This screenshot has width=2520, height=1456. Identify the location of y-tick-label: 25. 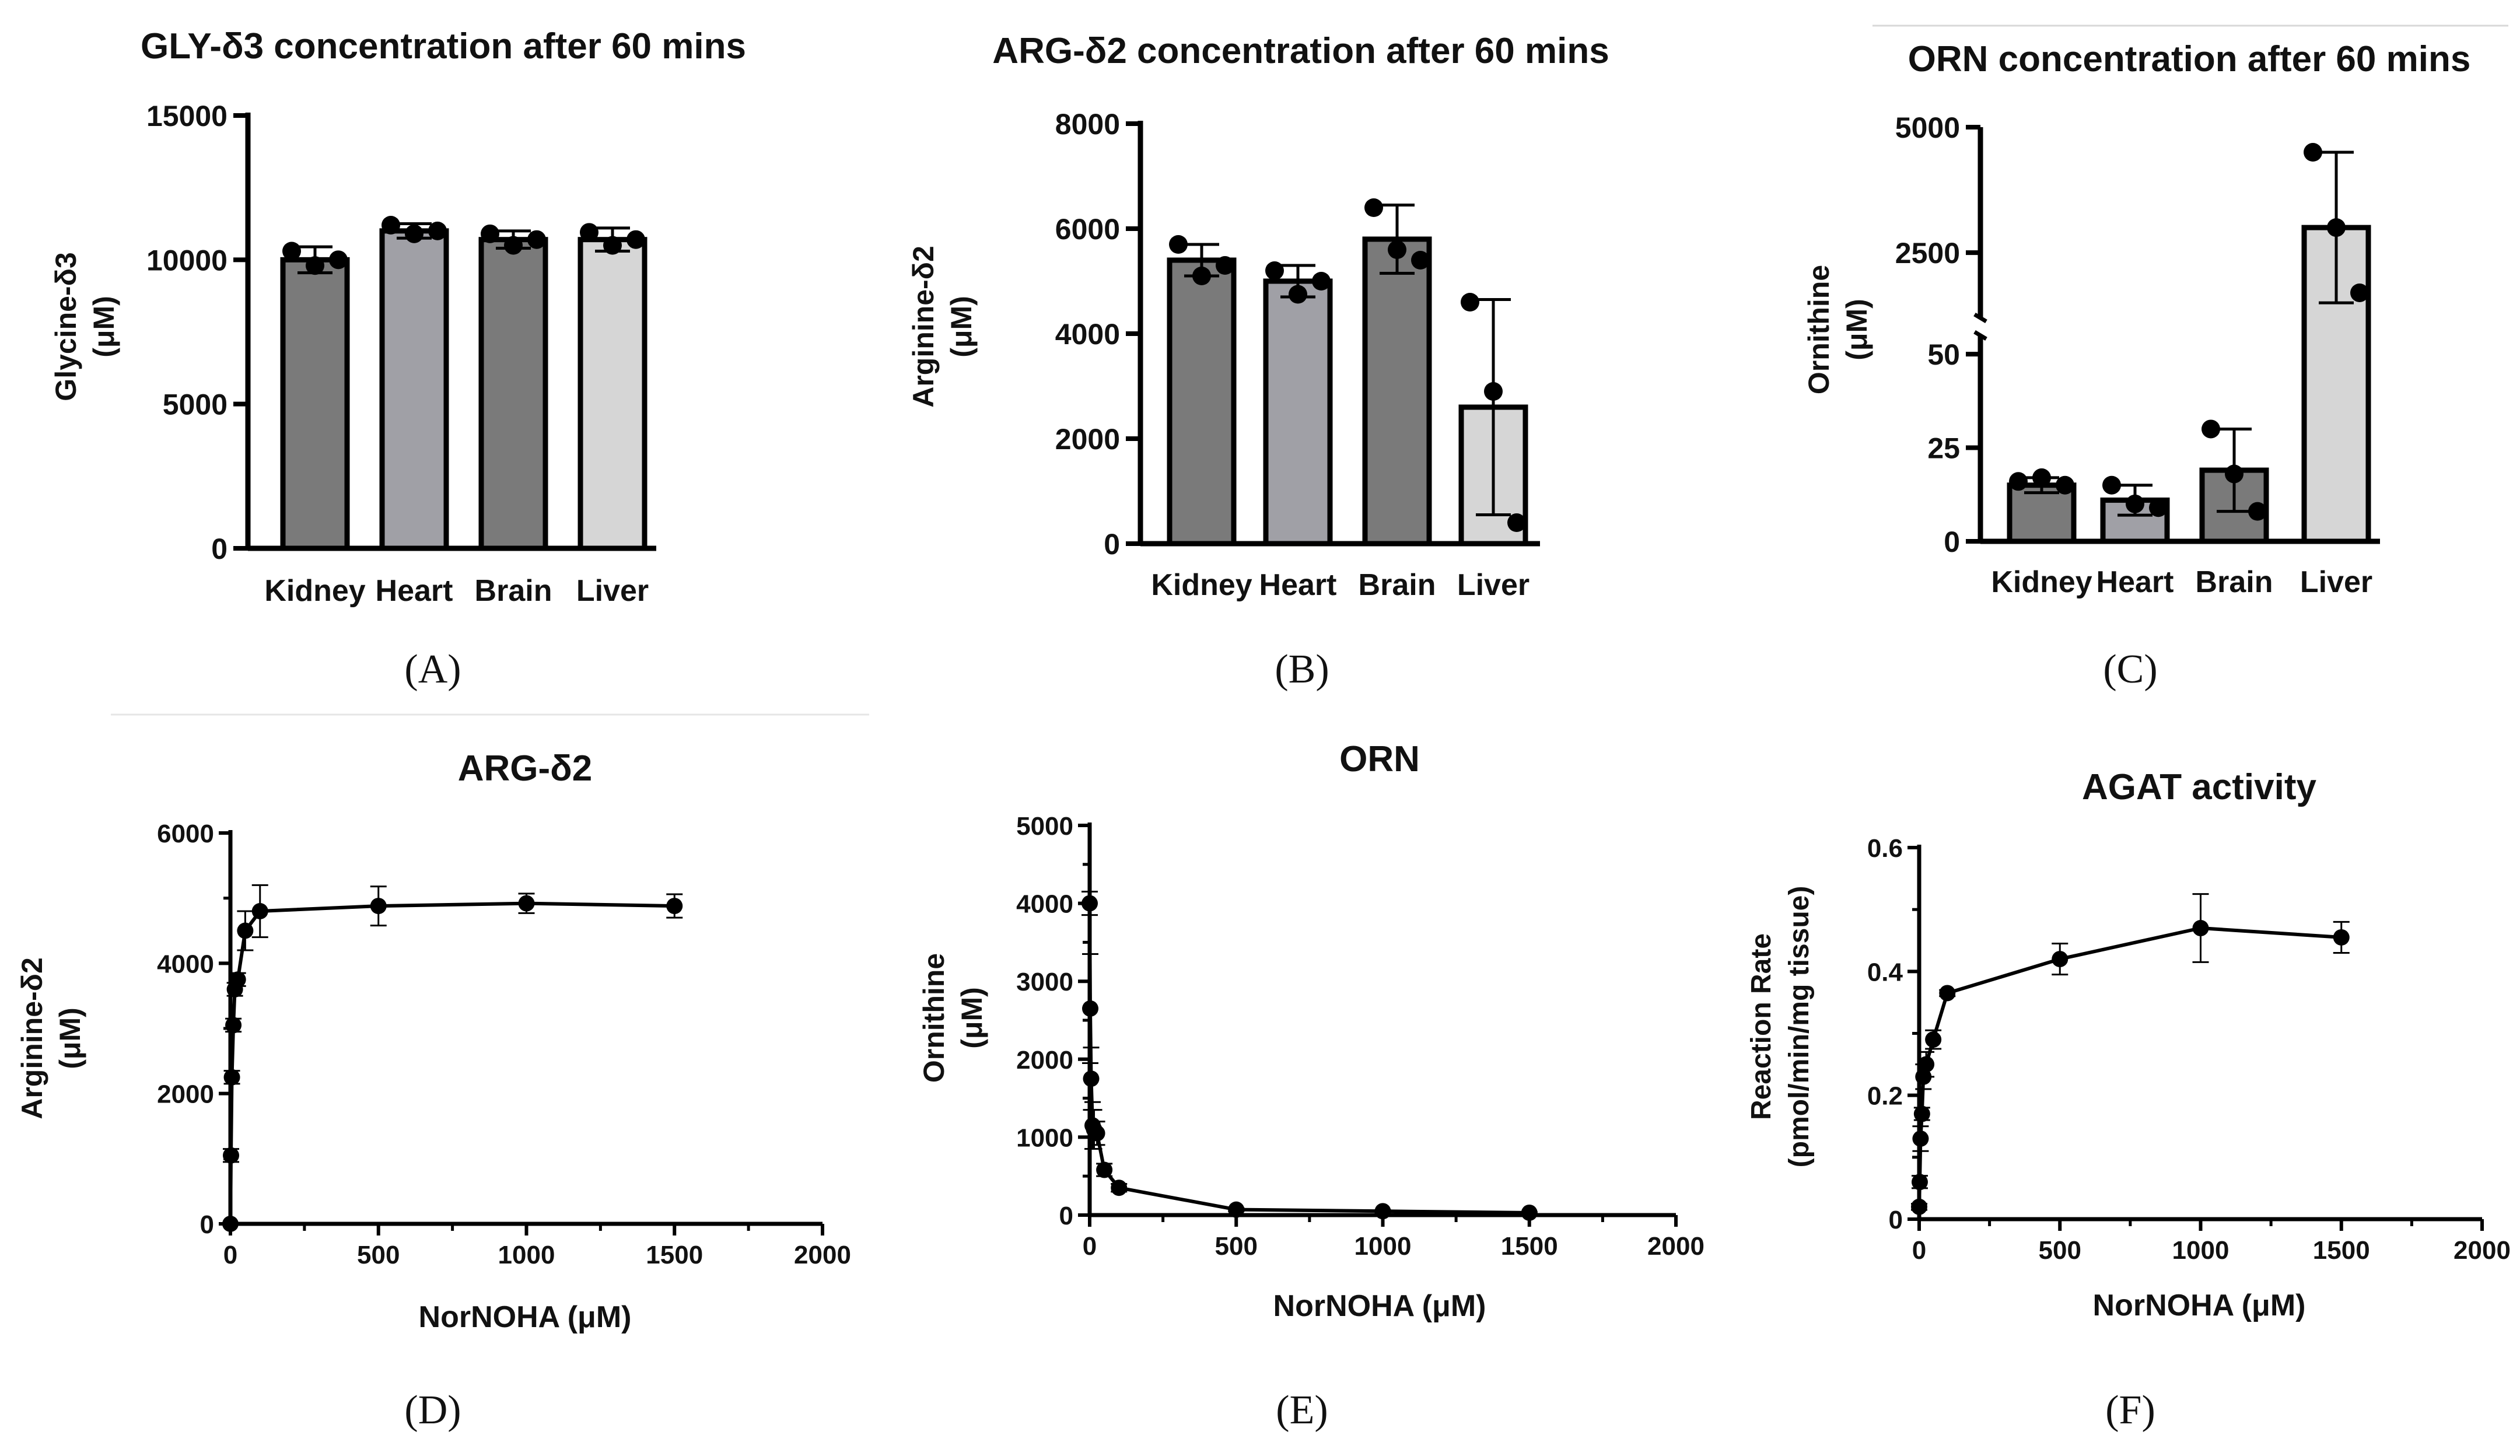
(1943, 448).